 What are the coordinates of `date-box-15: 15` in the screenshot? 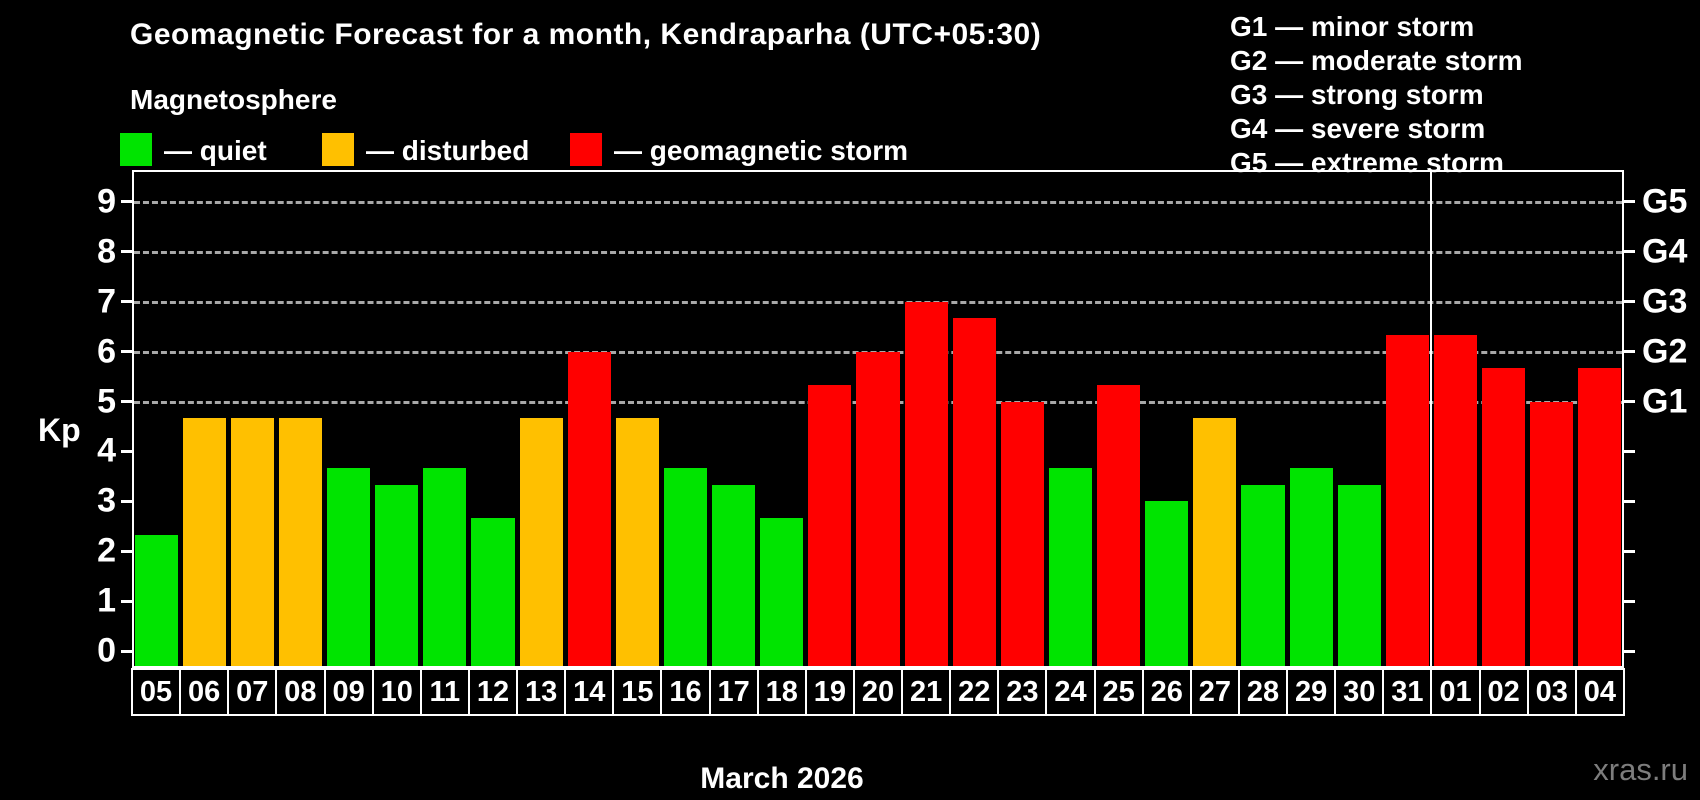 It's located at (637, 692).